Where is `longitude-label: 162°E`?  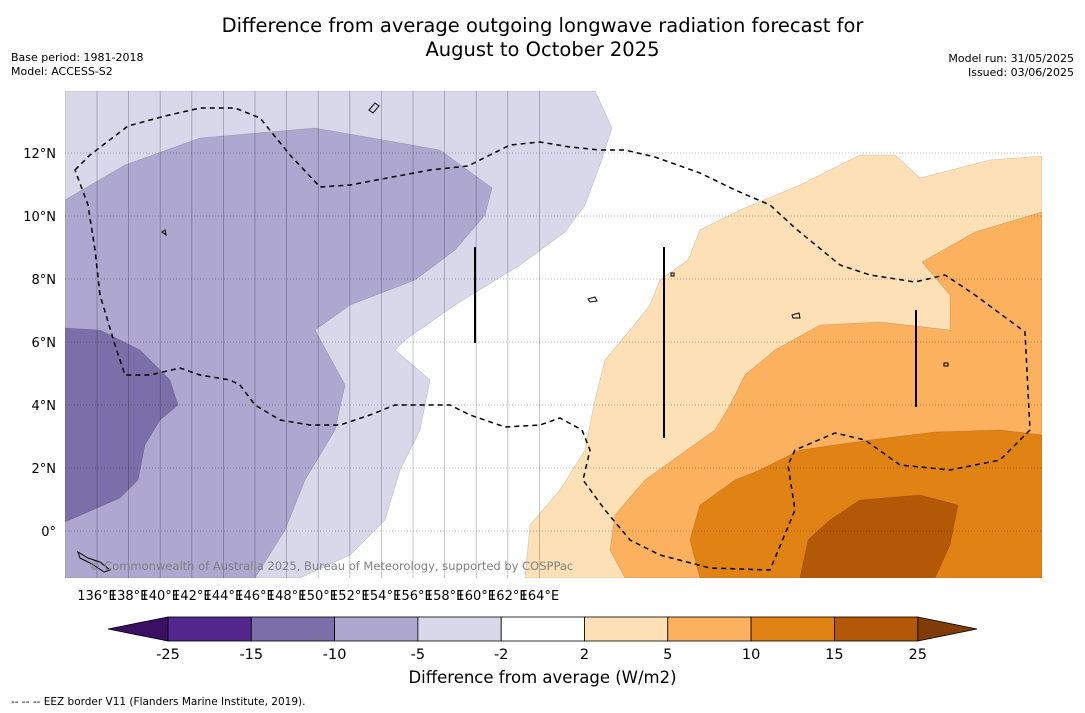
longitude-label: 162°E is located at coordinates (508, 596).